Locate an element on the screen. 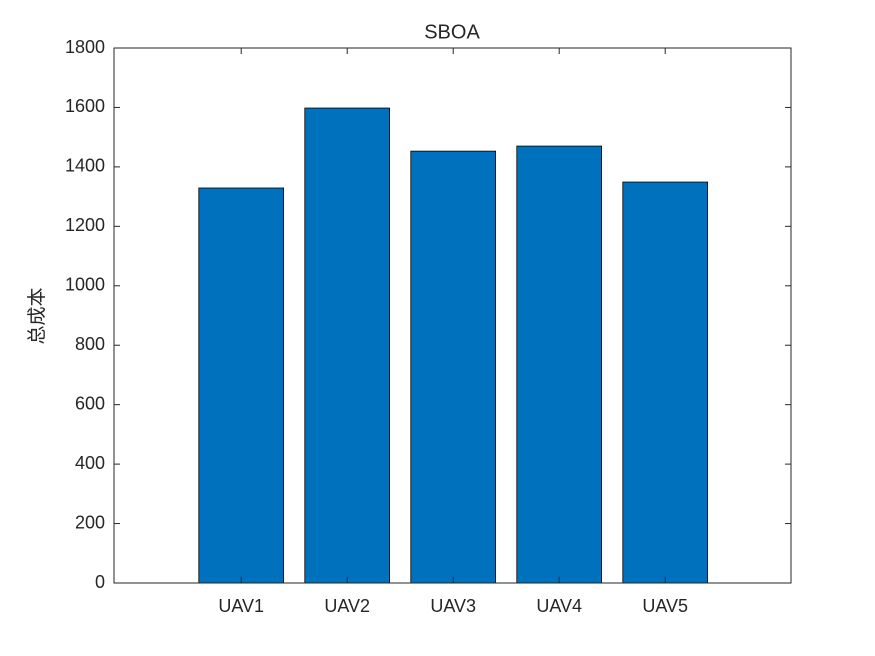 The height and width of the screenshot is (656, 875). y-tick-label: 200 is located at coordinates (90, 522).